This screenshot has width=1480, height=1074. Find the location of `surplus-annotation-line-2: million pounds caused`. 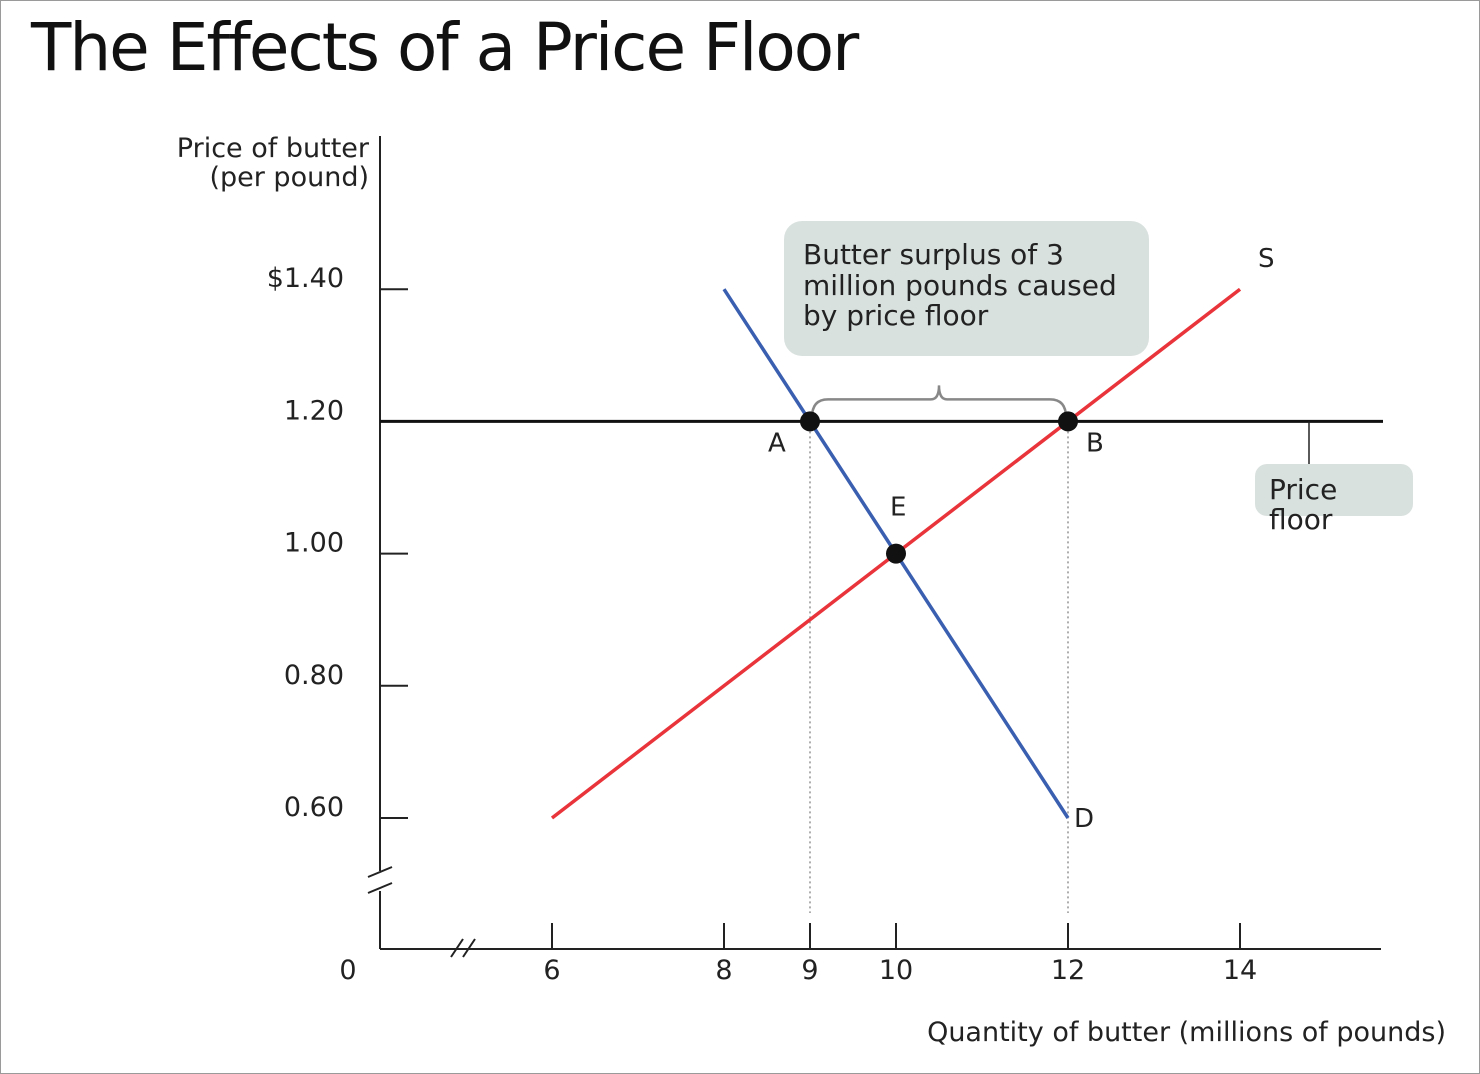

surplus-annotation-line-2: million pounds caused is located at coordinates (960, 285).